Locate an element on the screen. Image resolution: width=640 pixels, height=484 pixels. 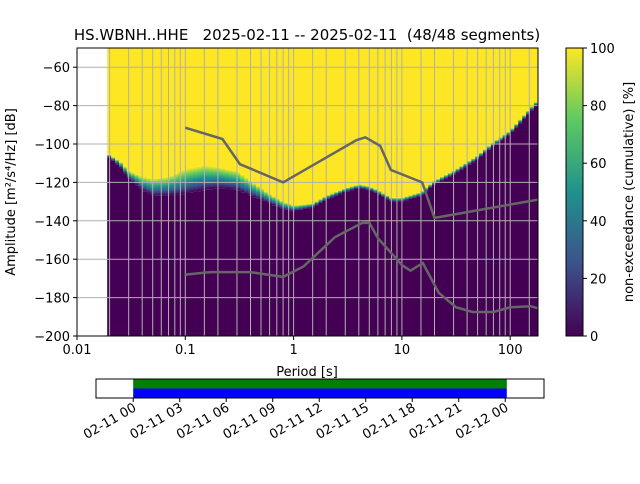
nhnm-line is located at coordinates (361, 173).